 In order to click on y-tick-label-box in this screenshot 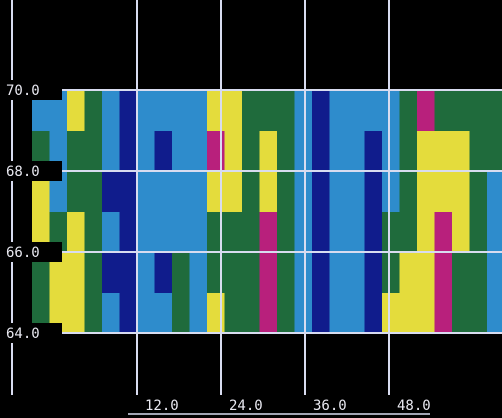, I will do `click(33, 171)`.